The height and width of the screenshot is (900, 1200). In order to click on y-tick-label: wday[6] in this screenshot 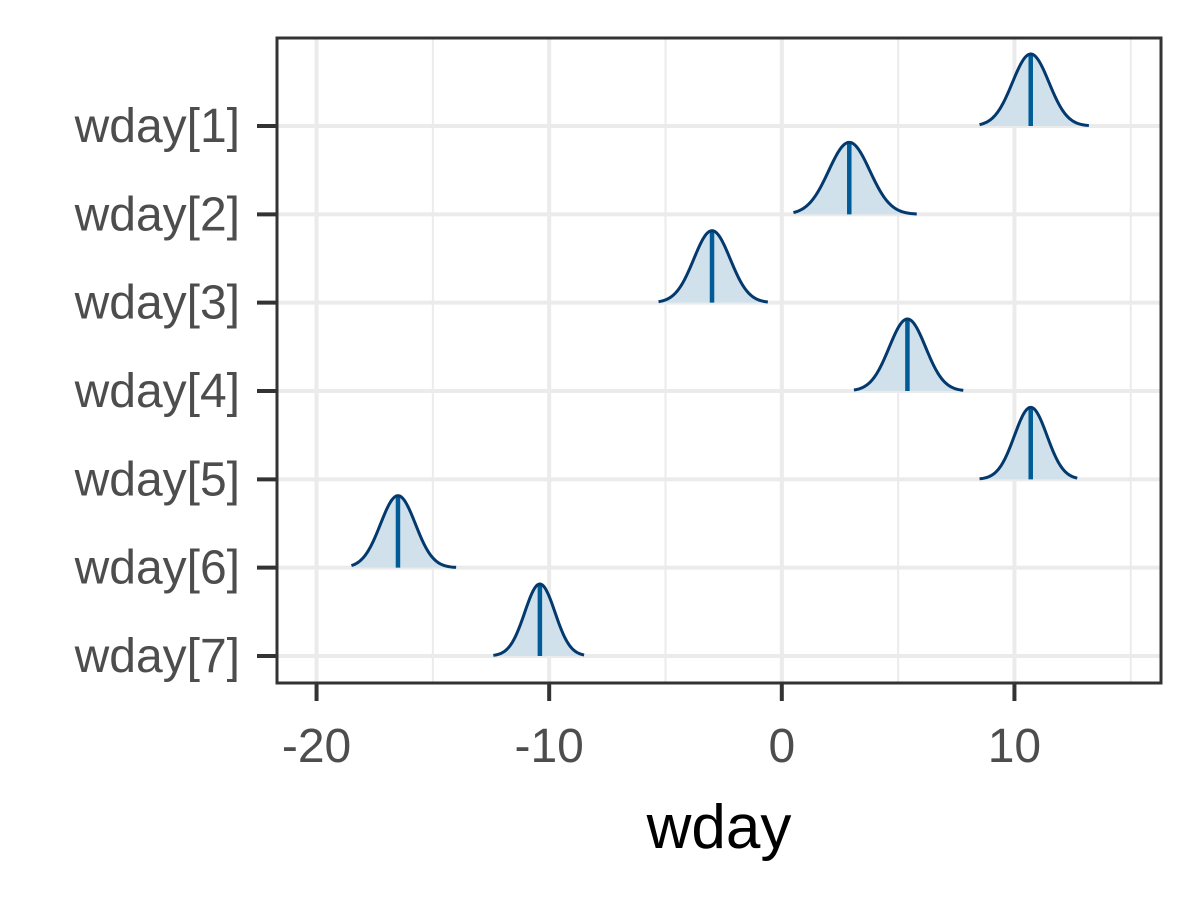, I will do `click(157, 568)`.